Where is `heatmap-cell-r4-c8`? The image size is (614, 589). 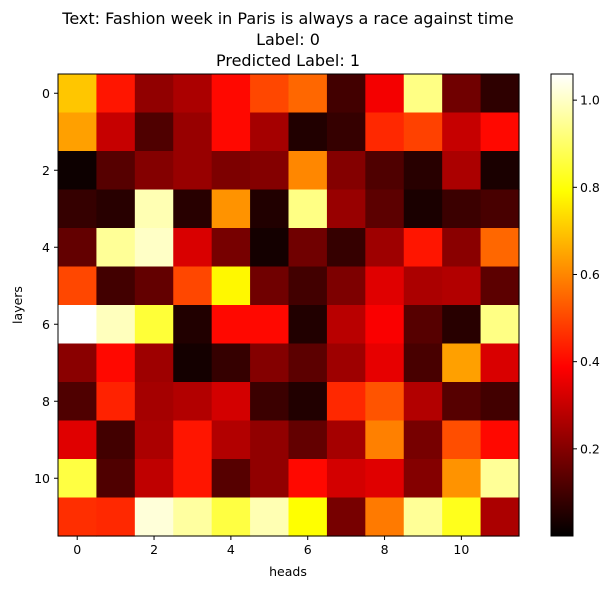 heatmap-cell-r4-c8 is located at coordinates (385, 248).